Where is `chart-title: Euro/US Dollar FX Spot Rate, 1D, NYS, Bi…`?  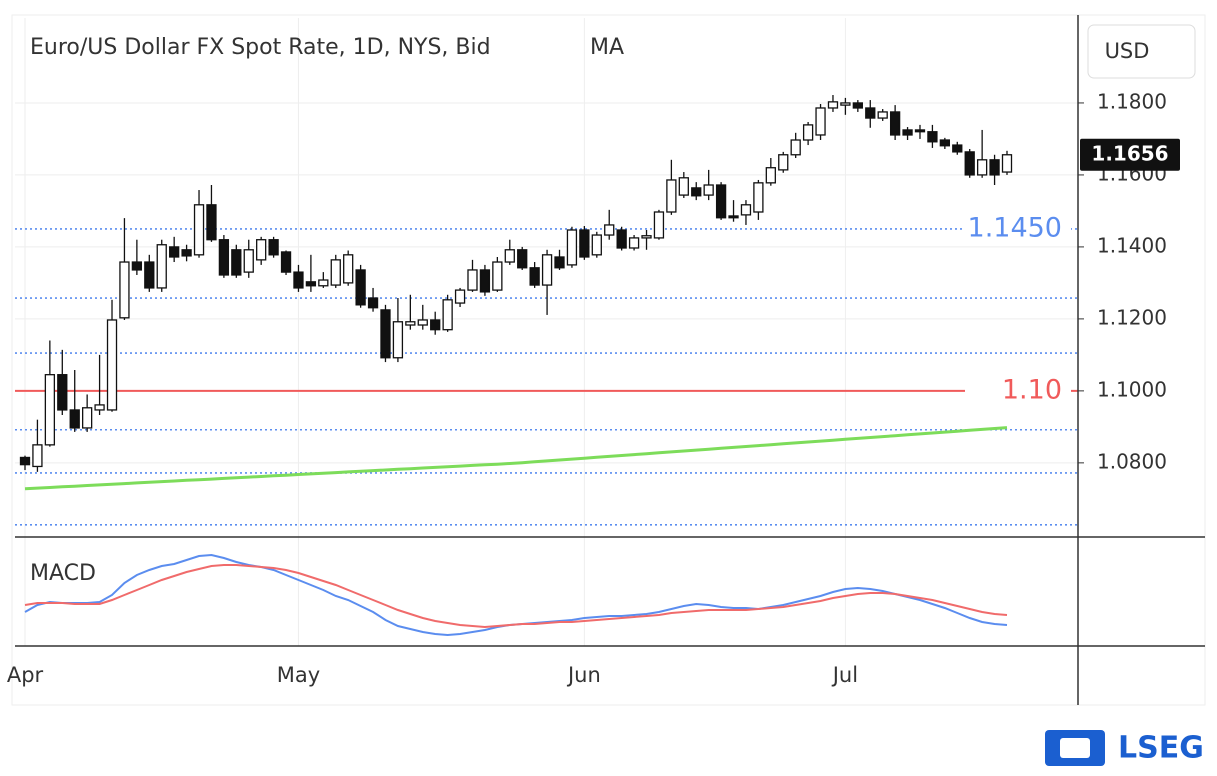
chart-title: Euro/US Dollar FX Spot Rate, 1D, NYS, Bi… is located at coordinates (260, 47).